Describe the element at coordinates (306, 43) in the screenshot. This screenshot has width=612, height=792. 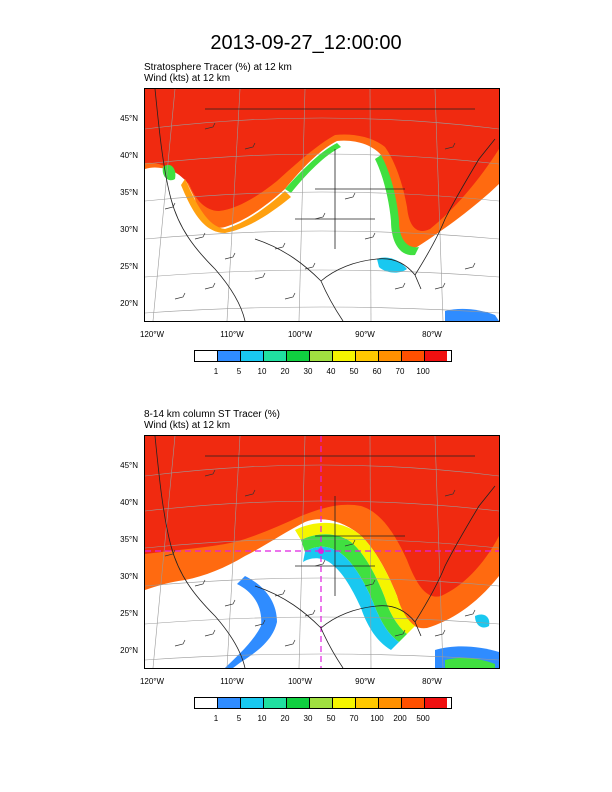
I see `plot-title: 2013-09-27_12:00:00` at that location.